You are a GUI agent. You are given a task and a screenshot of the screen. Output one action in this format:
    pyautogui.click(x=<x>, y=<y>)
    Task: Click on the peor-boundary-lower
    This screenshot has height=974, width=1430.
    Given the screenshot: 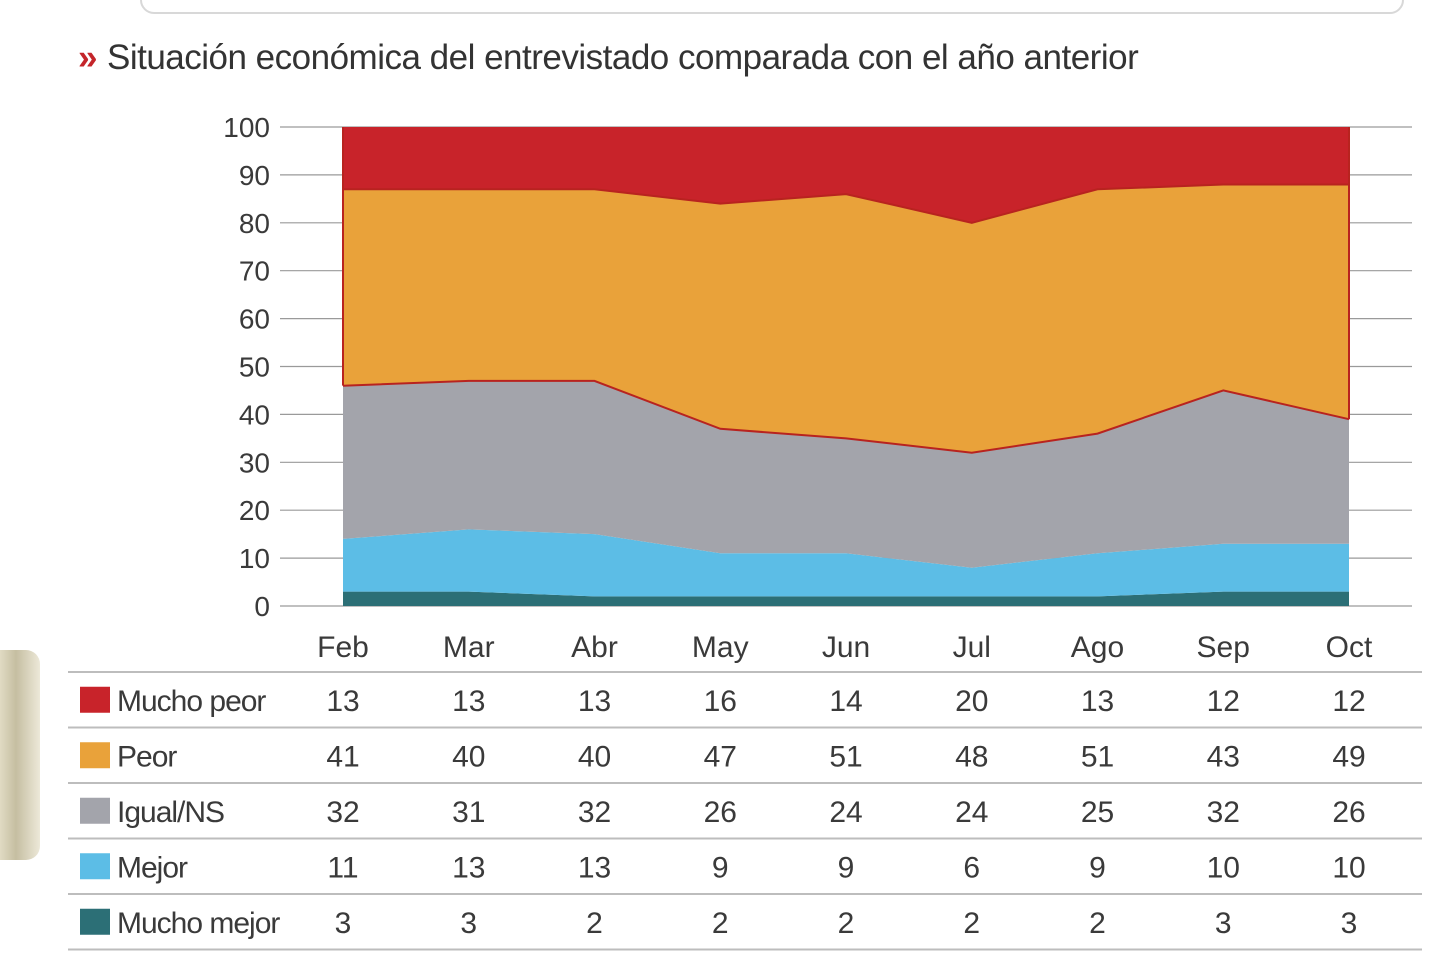 What is the action you would take?
    pyautogui.click(x=846, y=416)
    